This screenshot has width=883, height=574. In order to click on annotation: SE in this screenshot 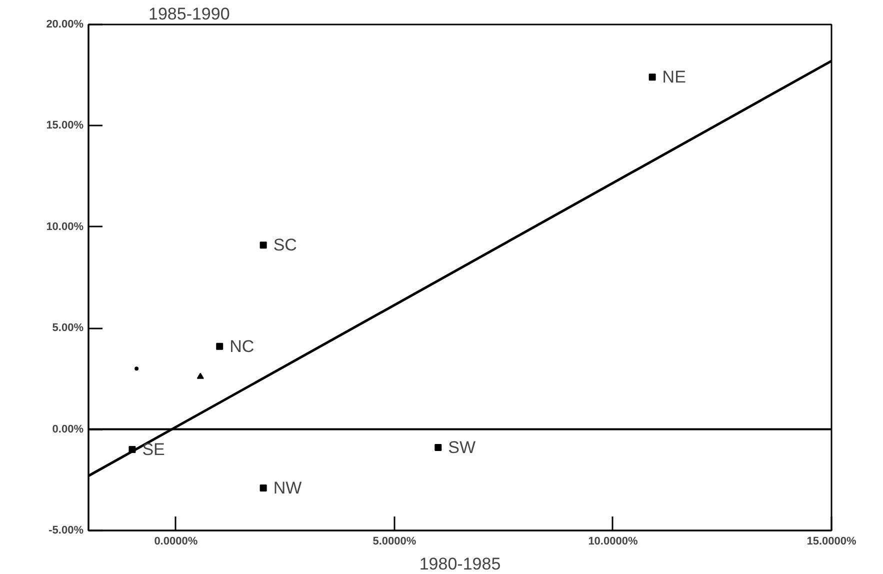, I will do `click(153, 450)`.